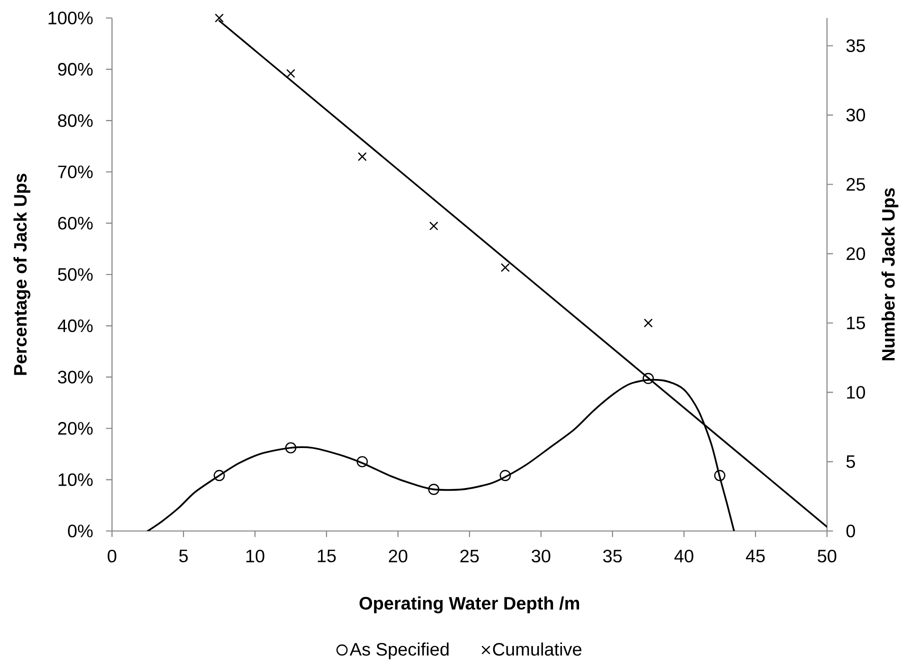 Image resolution: width=906 pixels, height=663 pixels. What do you see at coordinates (469, 556) in the screenshot?
I see `x-tick-label: 25` at bounding box center [469, 556].